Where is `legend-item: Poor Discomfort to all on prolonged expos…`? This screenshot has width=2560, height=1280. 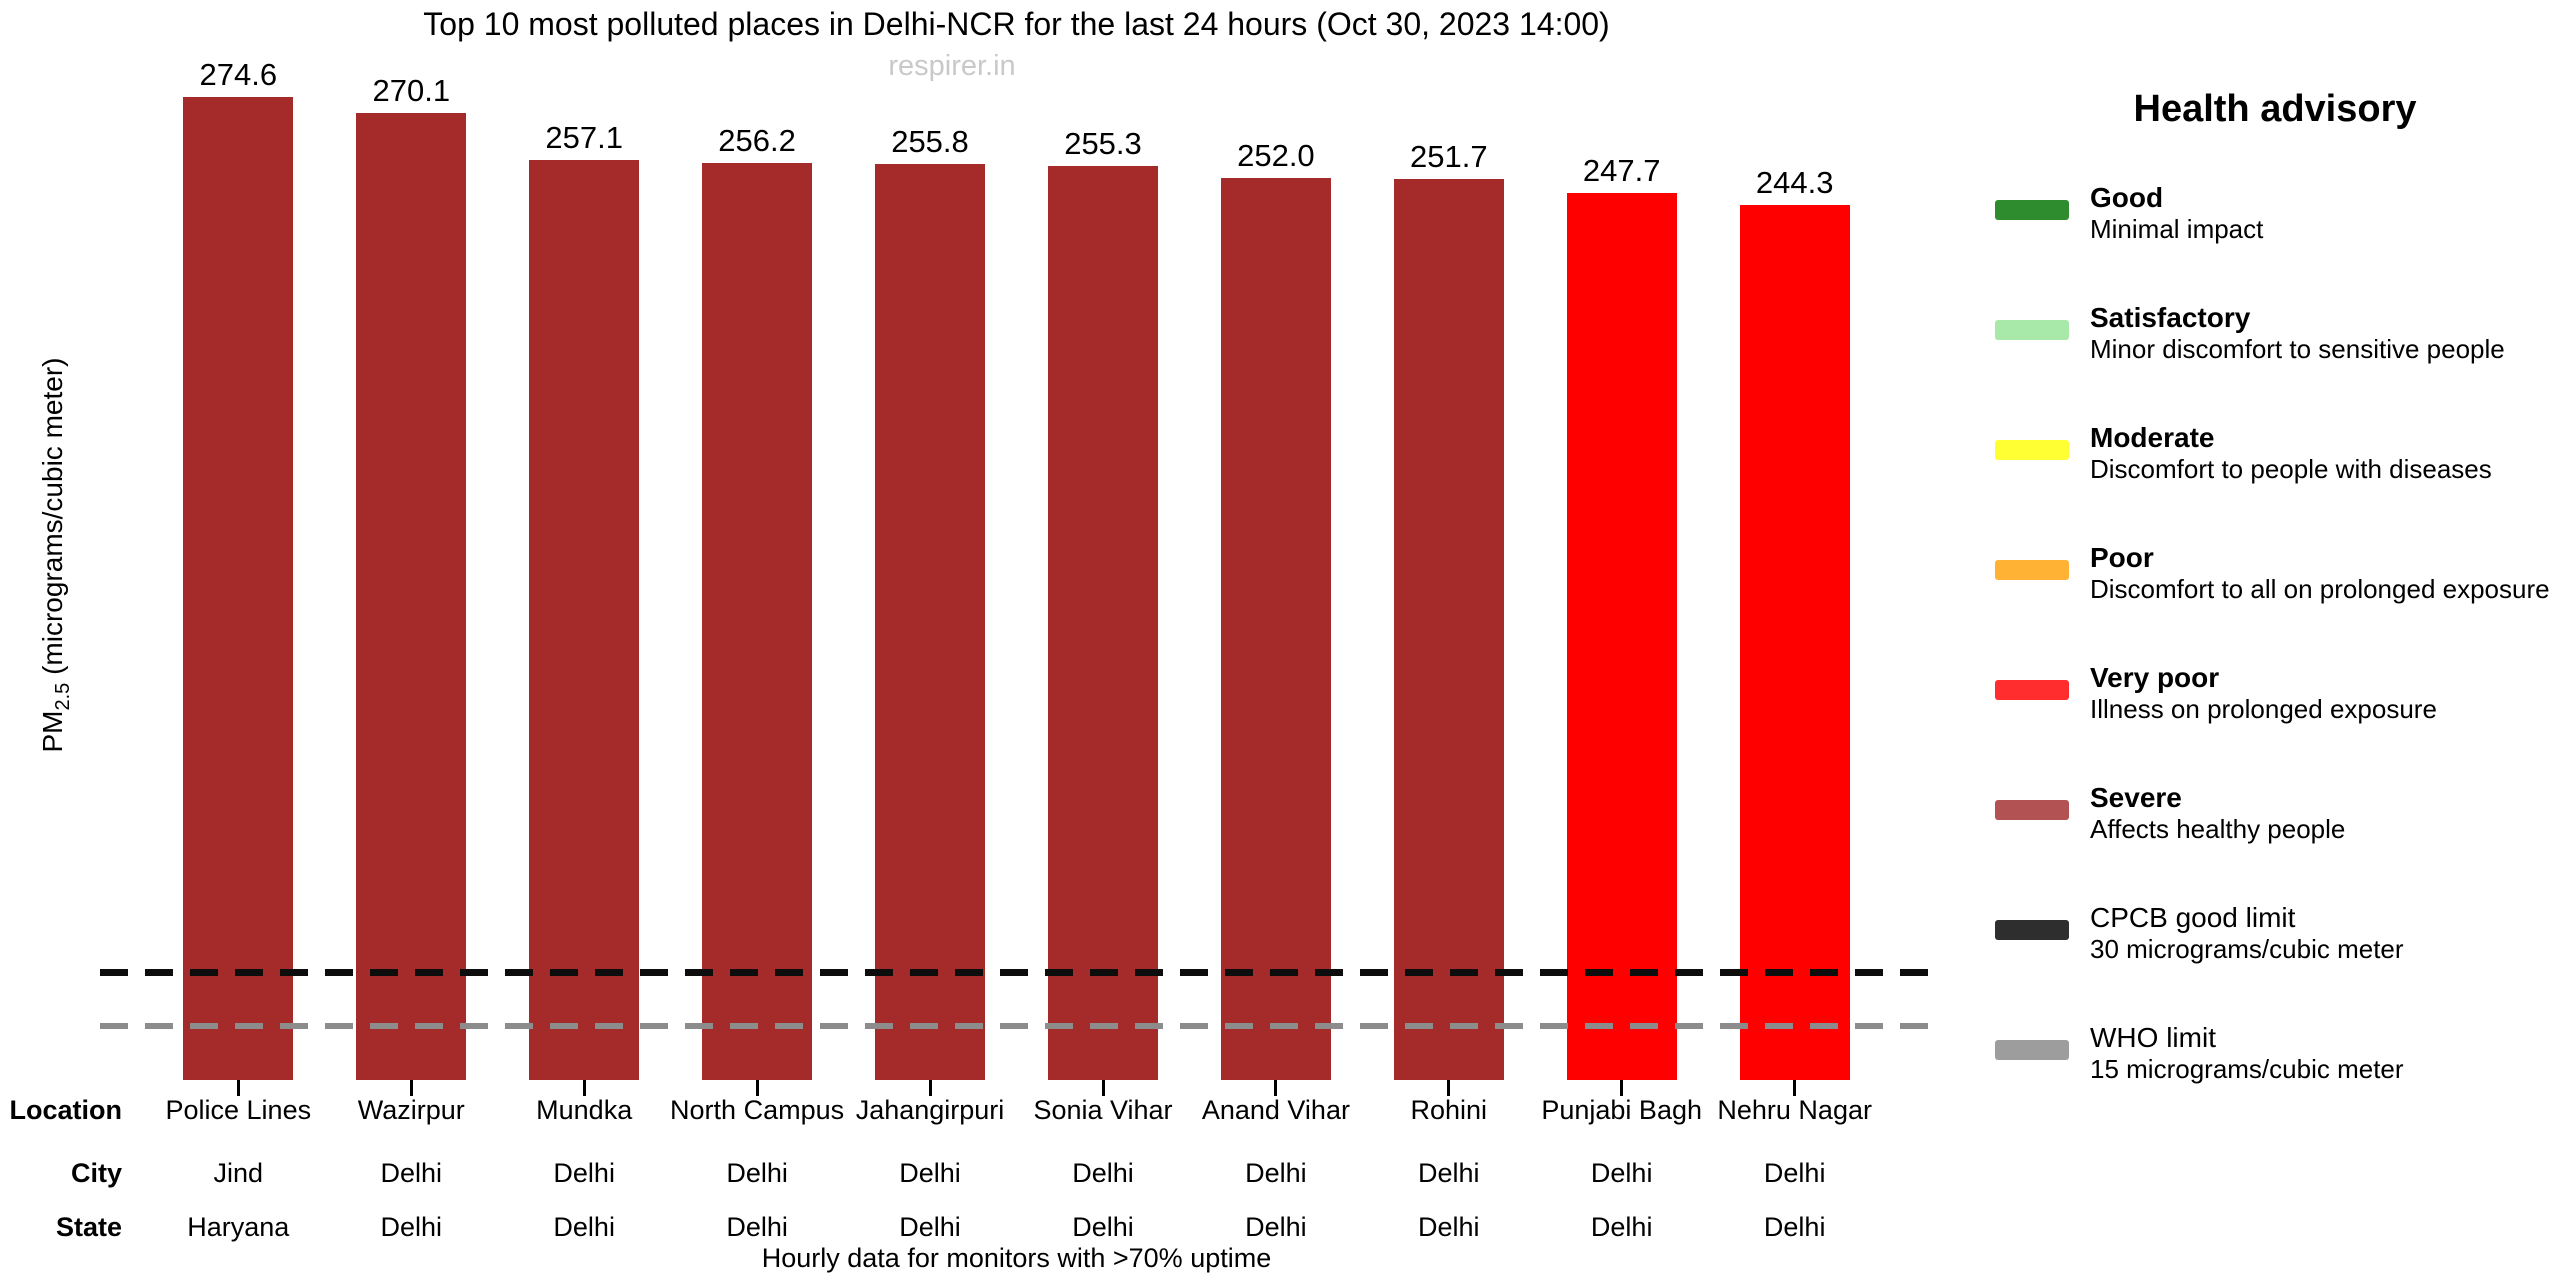 legend-item: Poor Discomfort to all on prolonged expos… is located at coordinates (2320, 573).